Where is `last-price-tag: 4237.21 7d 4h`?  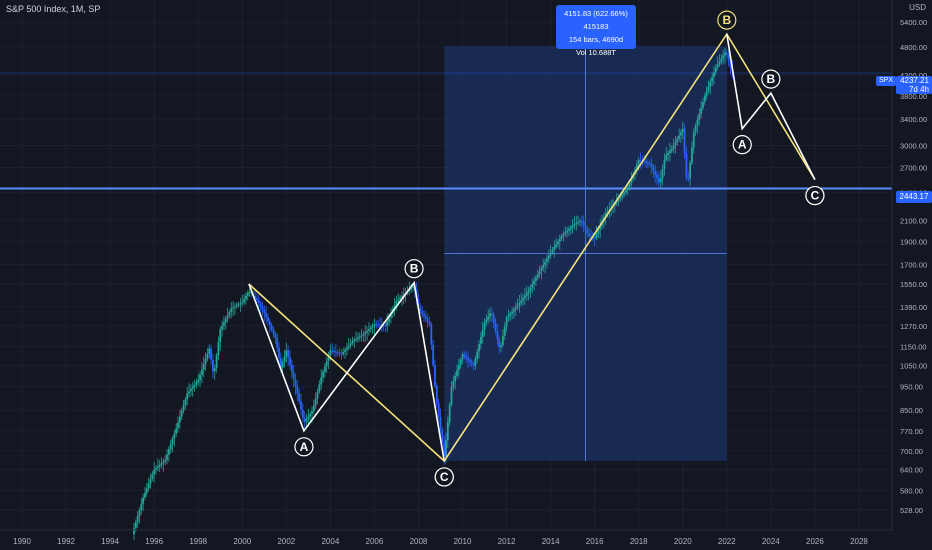
last-price-tag: 4237.21 7d 4h is located at coordinates (914, 85).